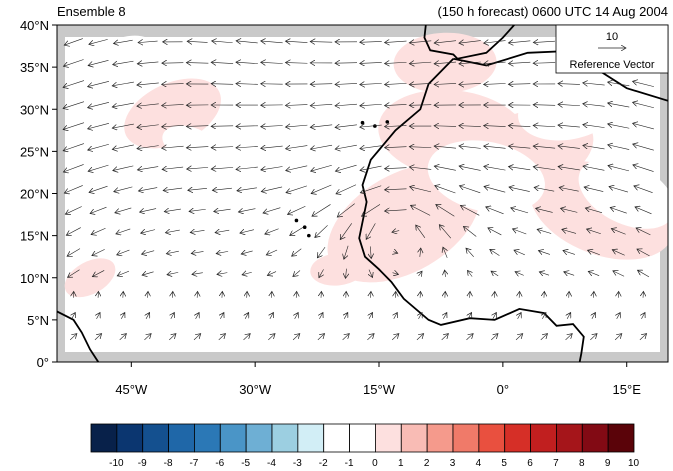 The width and height of the screenshot is (673, 471). Describe the element at coordinates (453, 463) in the screenshot. I see `colorbar-label: 3` at that location.